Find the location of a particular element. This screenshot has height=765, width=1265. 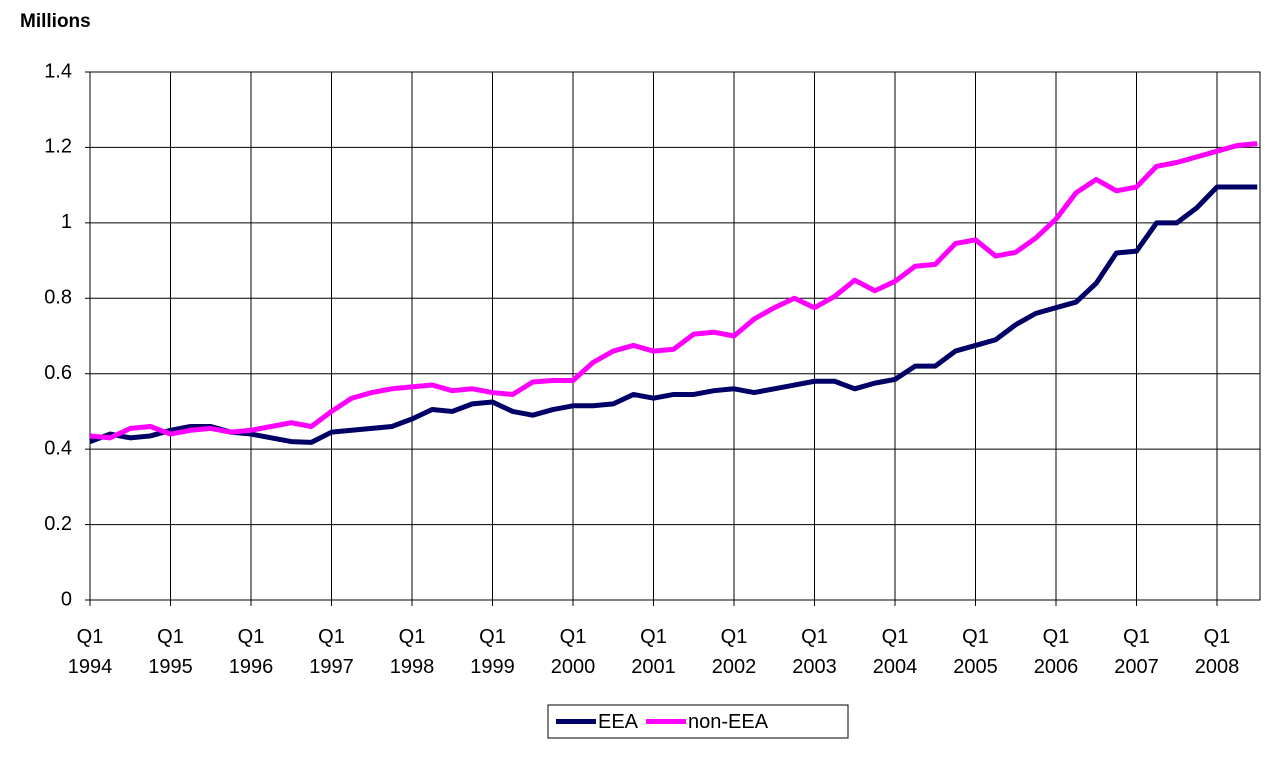

chart-title: Millions is located at coordinates (55, 21).